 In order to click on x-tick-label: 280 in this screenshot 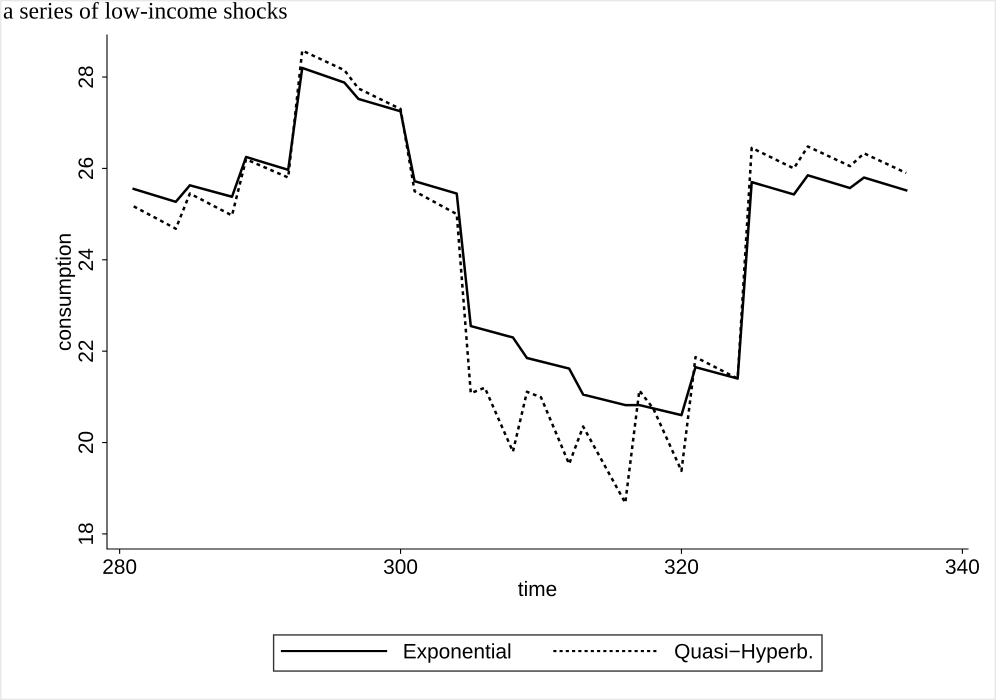, I will do `click(119, 566)`.